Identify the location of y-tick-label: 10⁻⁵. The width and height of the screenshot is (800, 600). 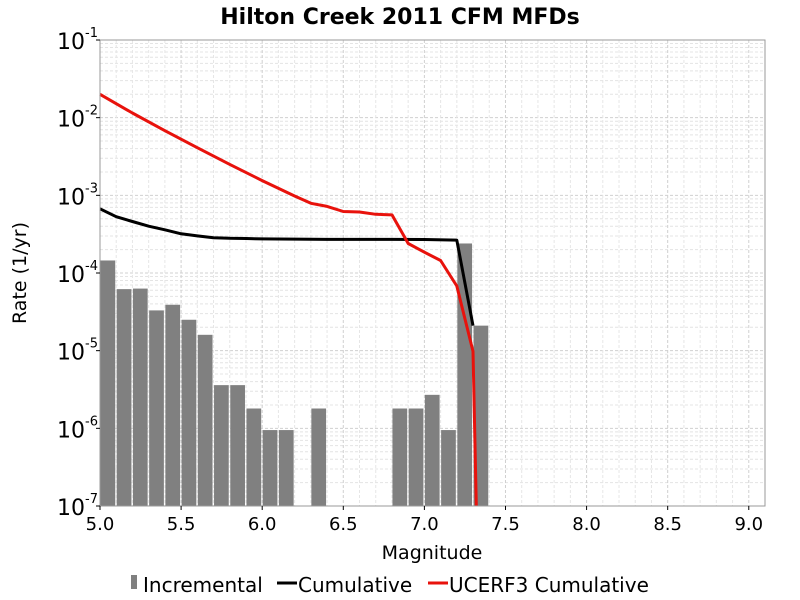
(77, 351).